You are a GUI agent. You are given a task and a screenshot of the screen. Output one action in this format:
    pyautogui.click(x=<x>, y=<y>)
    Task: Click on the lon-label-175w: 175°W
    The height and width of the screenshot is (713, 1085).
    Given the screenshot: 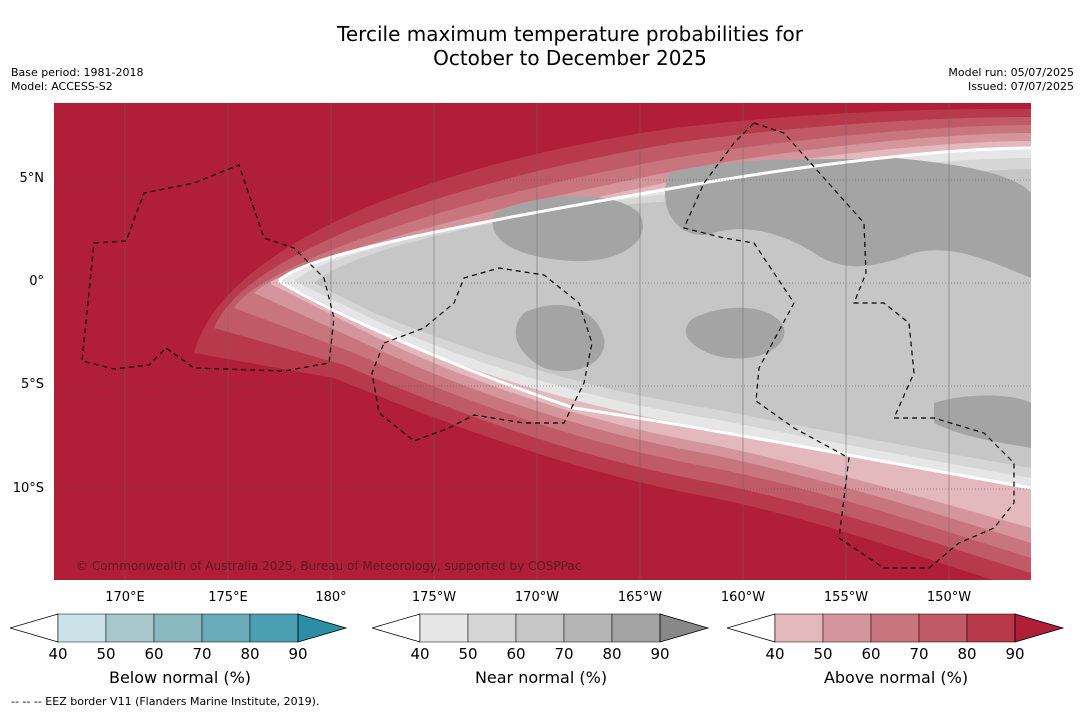 What is the action you would take?
    pyautogui.click(x=434, y=597)
    